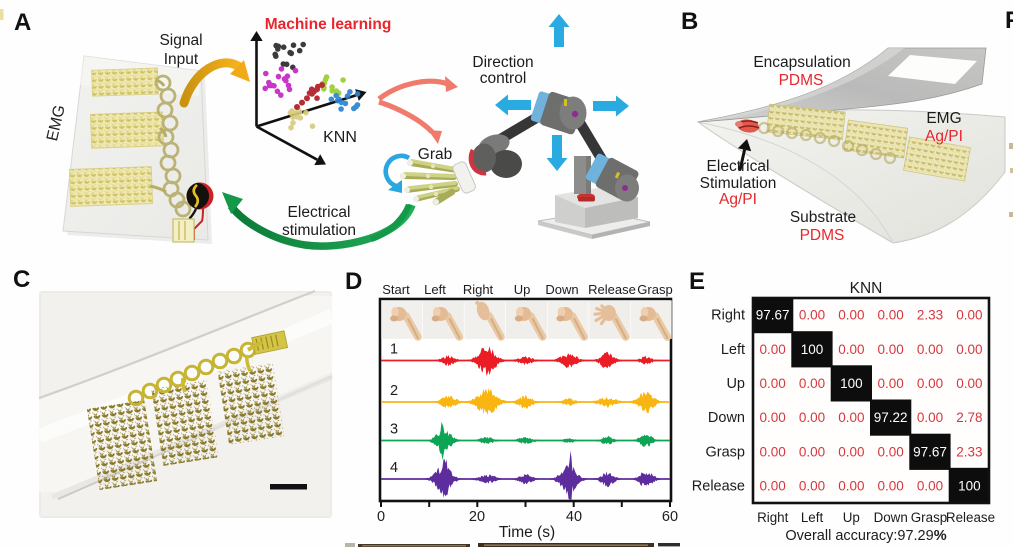  What do you see at coordinates (527, 532) in the screenshot?
I see `svg-text: Time (s)` at bounding box center [527, 532].